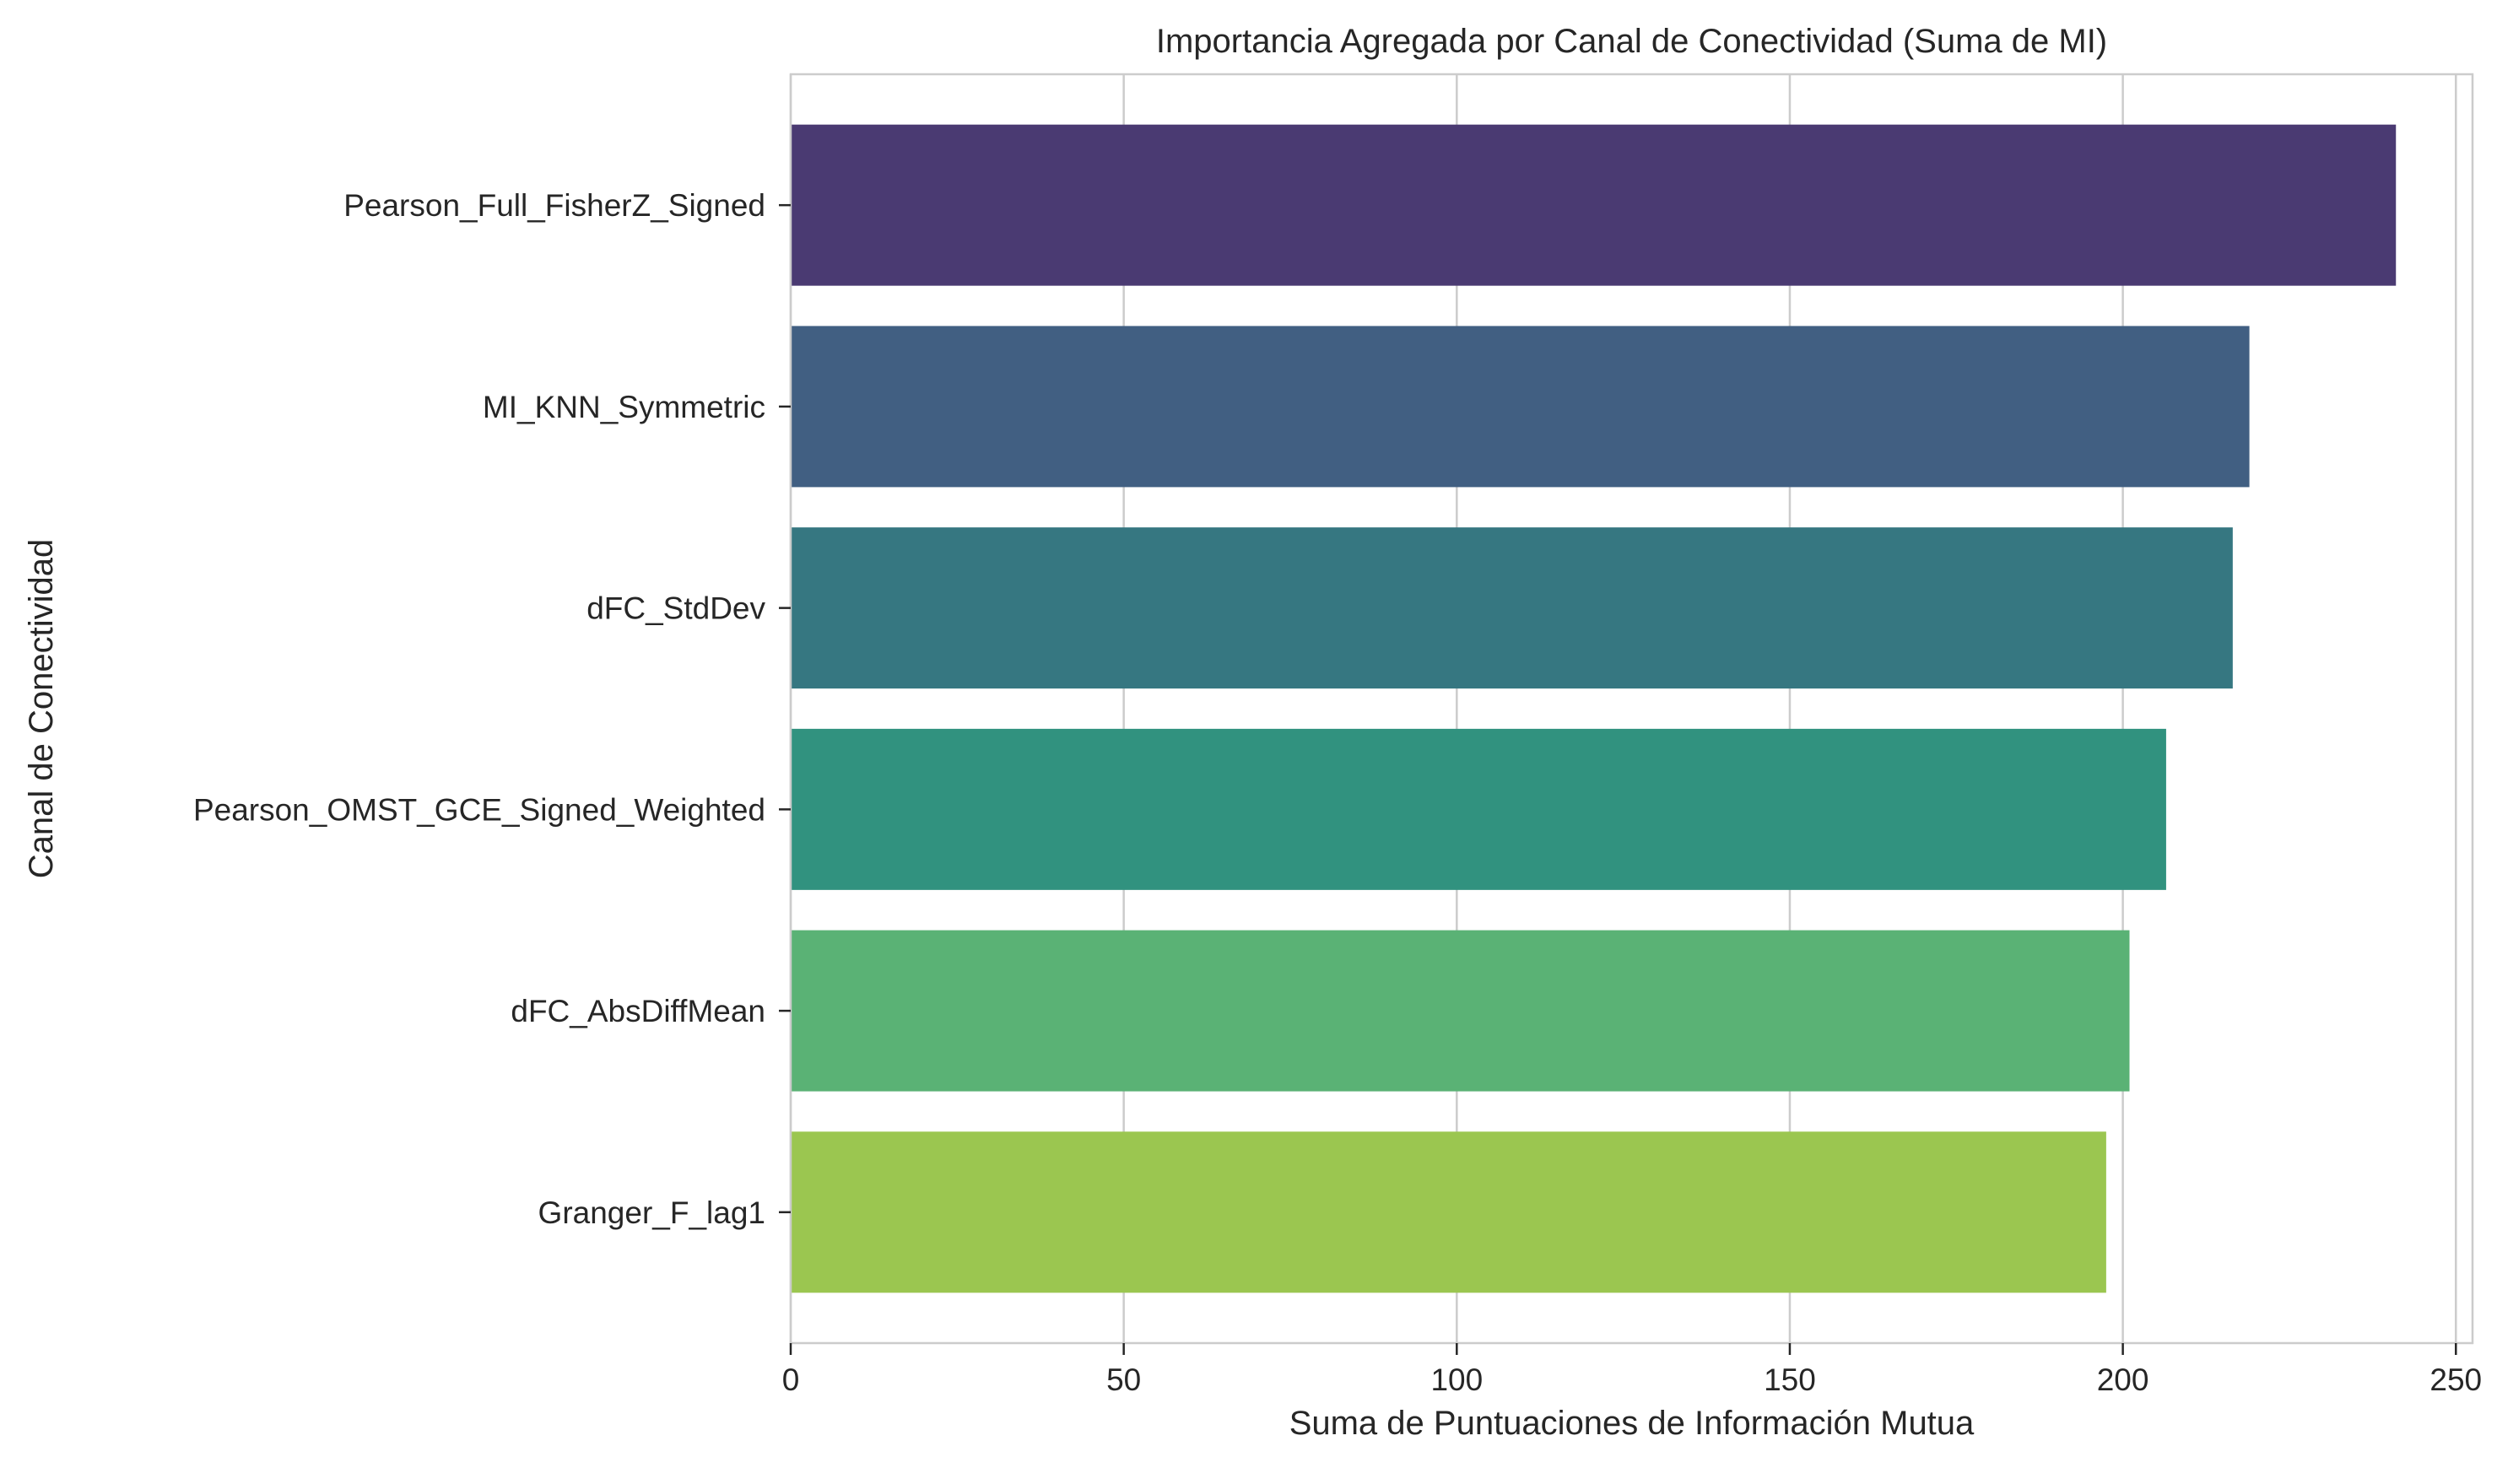  Describe the element at coordinates (624, 407) in the screenshot. I see `y-tick-label: MI_KNN_Symmetric` at that location.